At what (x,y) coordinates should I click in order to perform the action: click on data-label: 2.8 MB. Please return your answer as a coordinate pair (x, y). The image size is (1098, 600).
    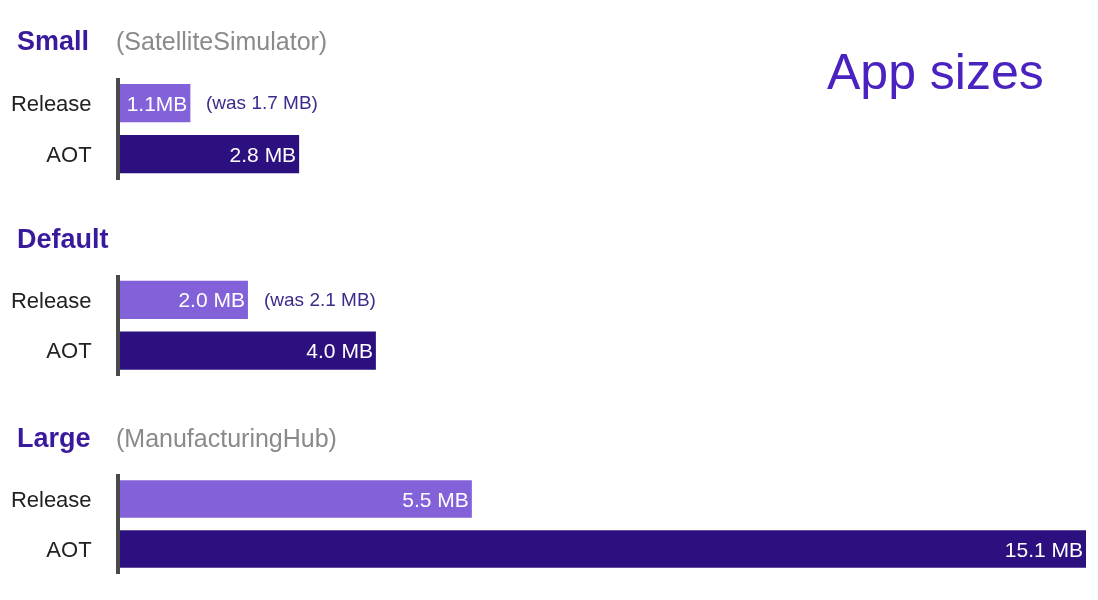
    Looking at the image, I should click on (263, 154).